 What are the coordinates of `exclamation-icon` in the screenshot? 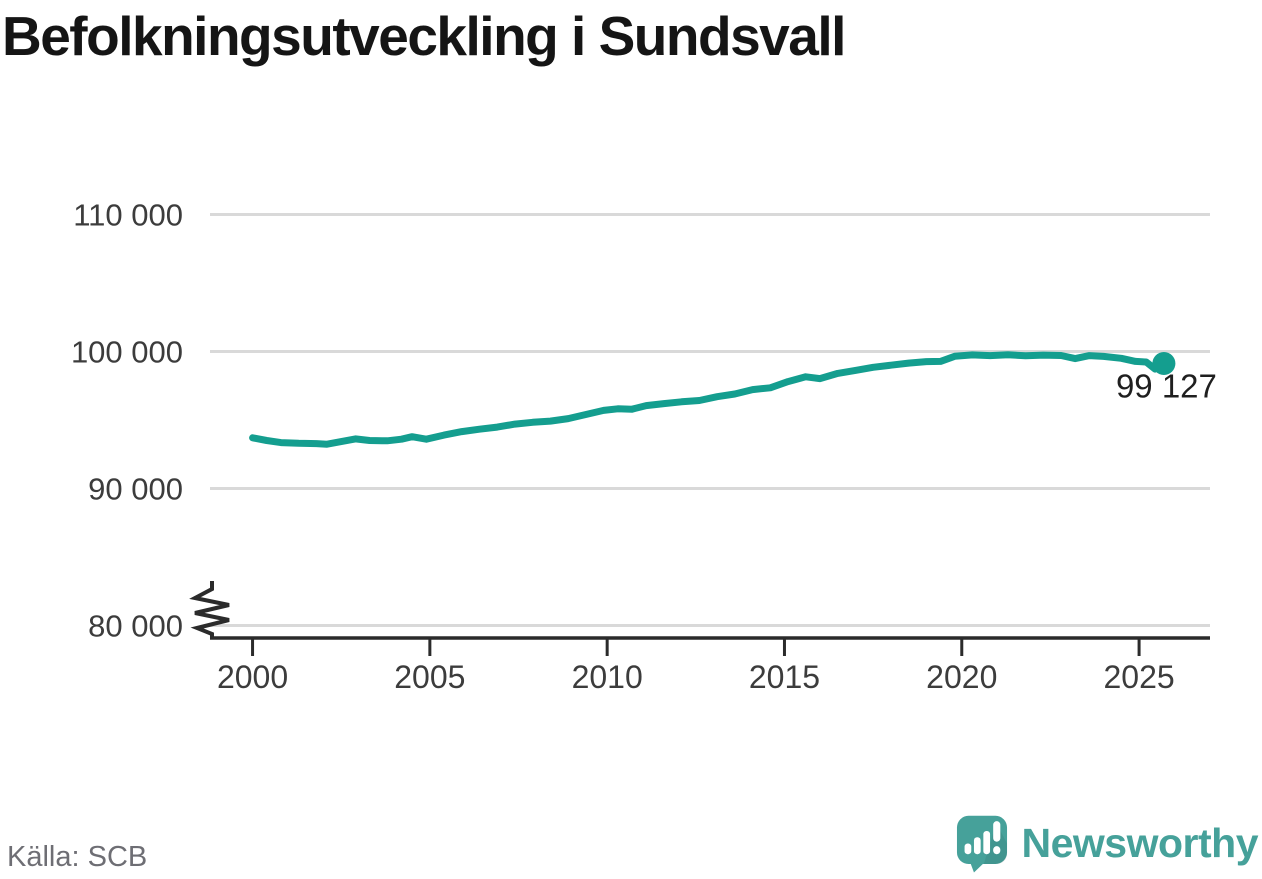 It's located at (996, 831).